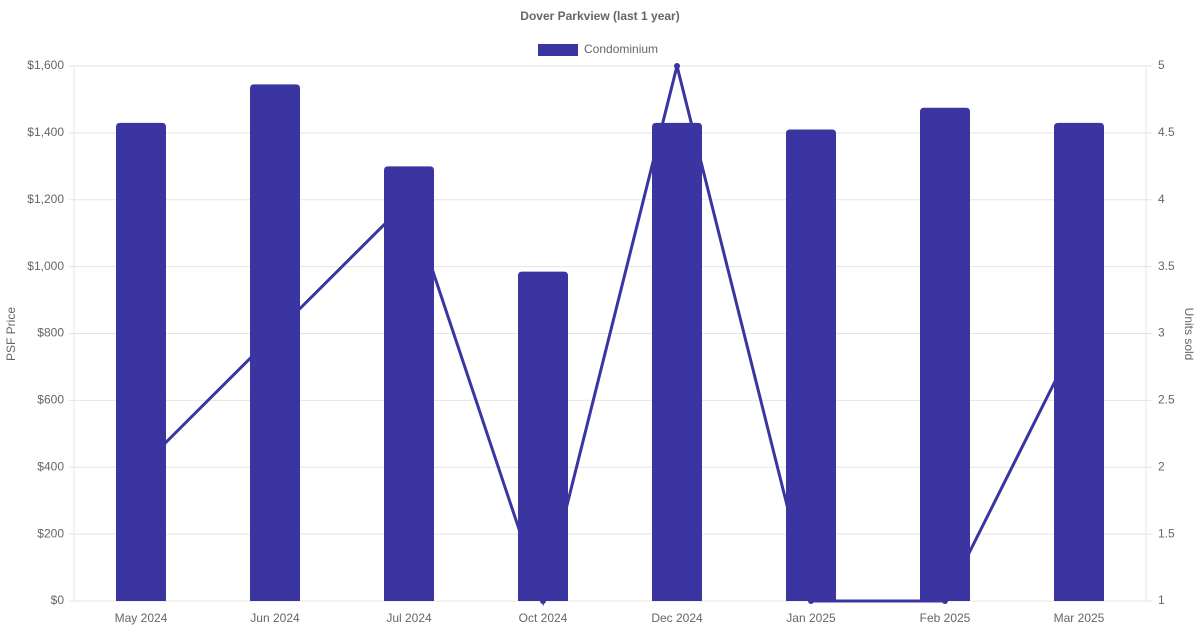  What do you see at coordinates (621, 49) in the screenshot?
I see `legend-label: Condominium` at bounding box center [621, 49].